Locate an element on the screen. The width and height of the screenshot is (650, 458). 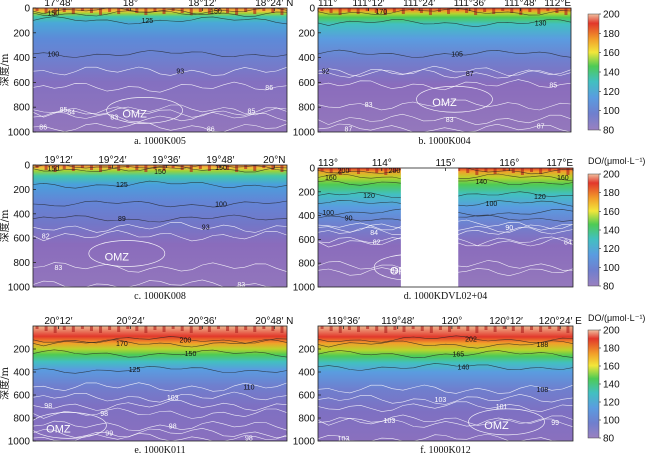
contour-label: 83 is located at coordinates (114, 118).